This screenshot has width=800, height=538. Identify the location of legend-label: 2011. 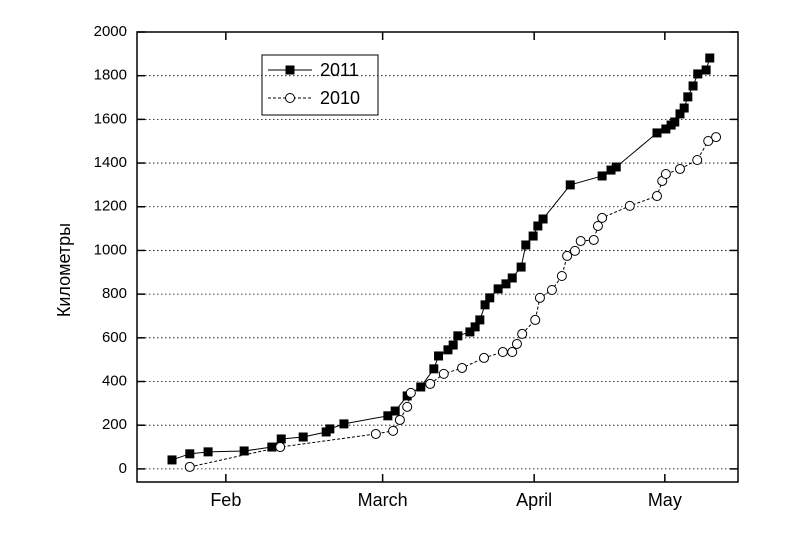
(339, 70).